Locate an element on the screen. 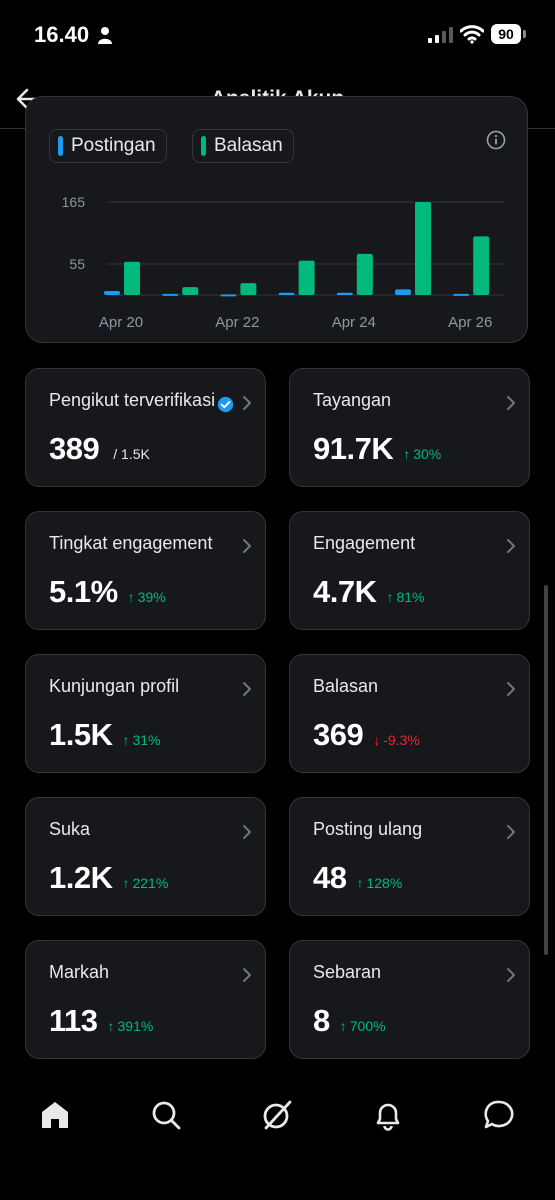 This screenshot has height=1200, width=555. metric-tile: Engagement 4.7K ↑ 81% is located at coordinates (409, 570).